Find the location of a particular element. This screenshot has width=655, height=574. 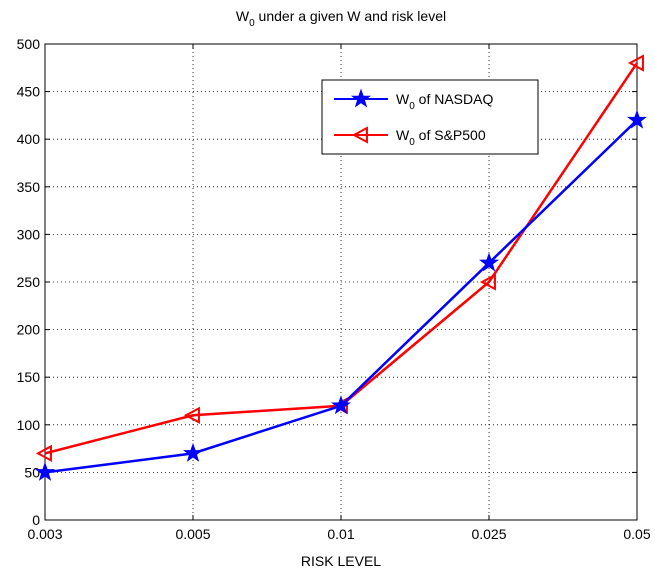

legend-marker-star-icon is located at coordinates (361, 98).